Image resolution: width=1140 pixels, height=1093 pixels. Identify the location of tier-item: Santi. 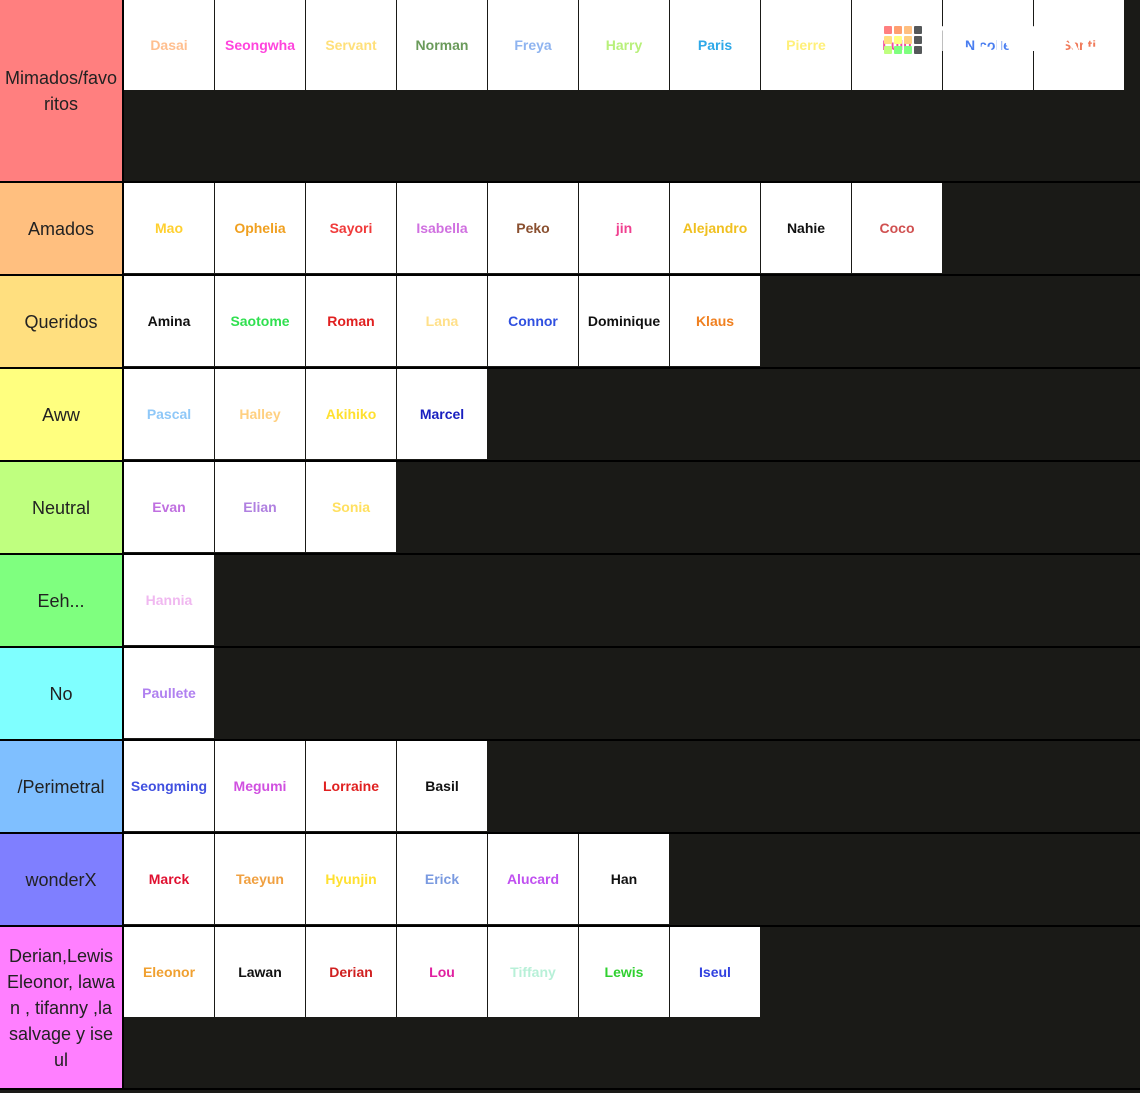
(1079, 45).